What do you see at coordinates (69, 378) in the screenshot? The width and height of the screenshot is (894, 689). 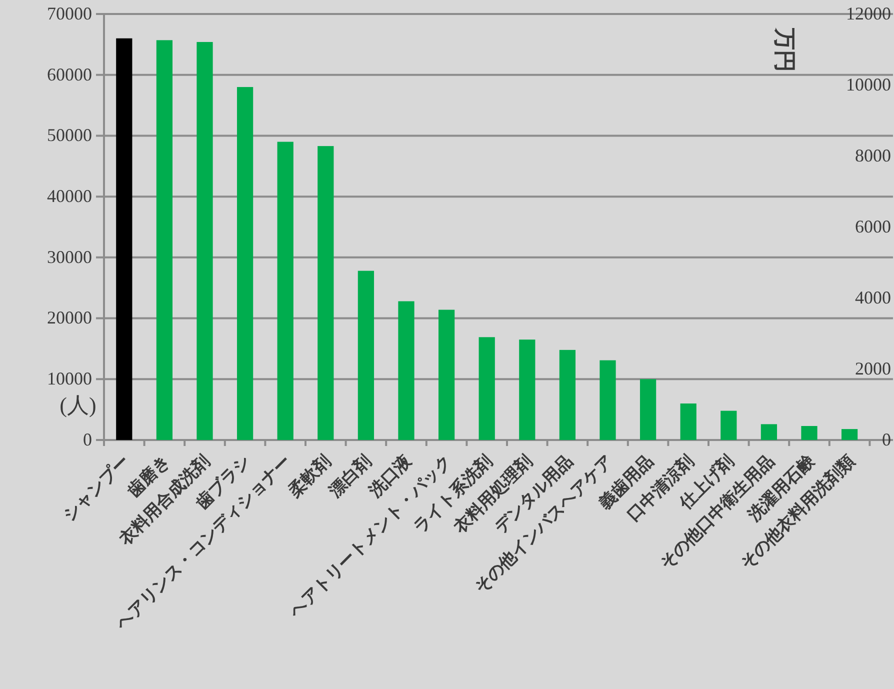 I see `y-tick-label: 10000` at bounding box center [69, 378].